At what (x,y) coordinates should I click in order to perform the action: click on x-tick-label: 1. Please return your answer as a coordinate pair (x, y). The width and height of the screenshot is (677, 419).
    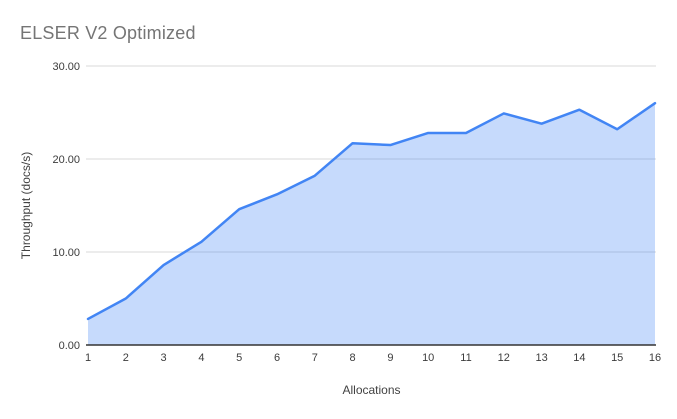
    Looking at the image, I should click on (88, 358).